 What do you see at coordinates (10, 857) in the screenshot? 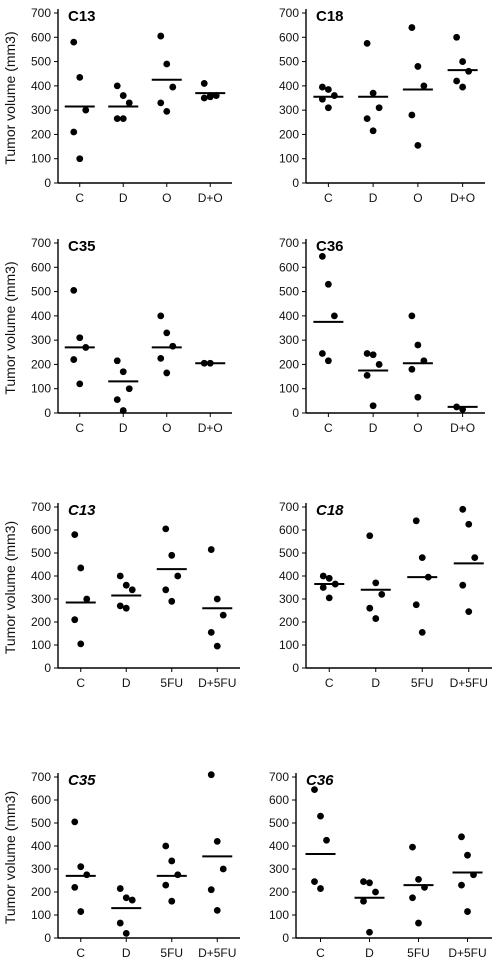
I see `y-axis-label: Tumor volume (mm3)` at bounding box center [10, 857].